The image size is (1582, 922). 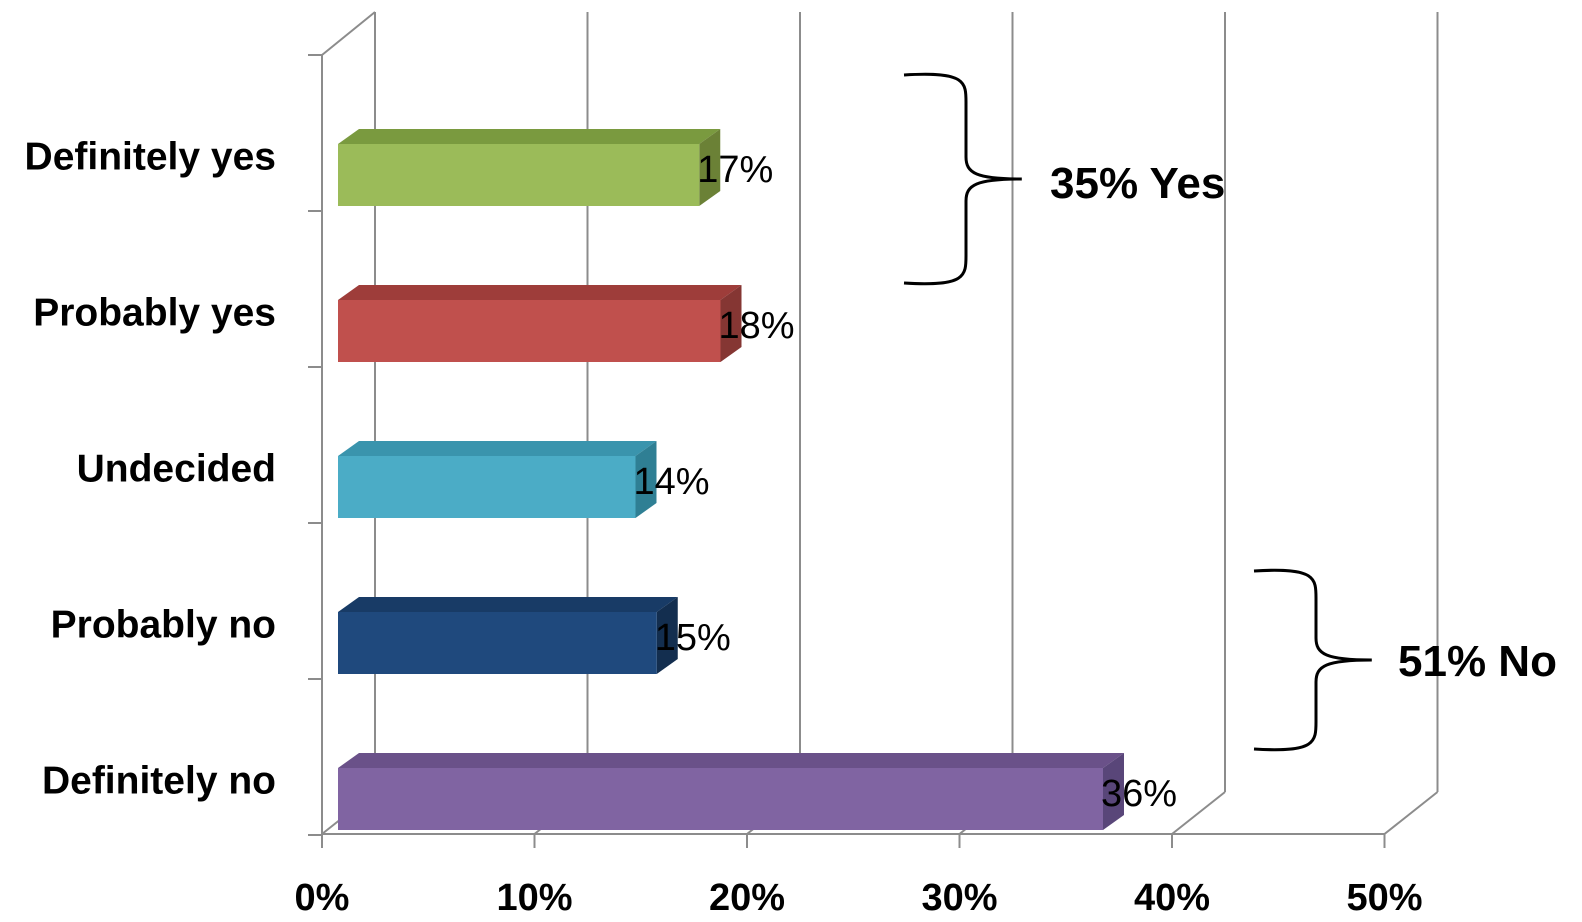 What do you see at coordinates (159, 780) in the screenshot?
I see `category-label-definitely-no: Definitely no` at bounding box center [159, 780].